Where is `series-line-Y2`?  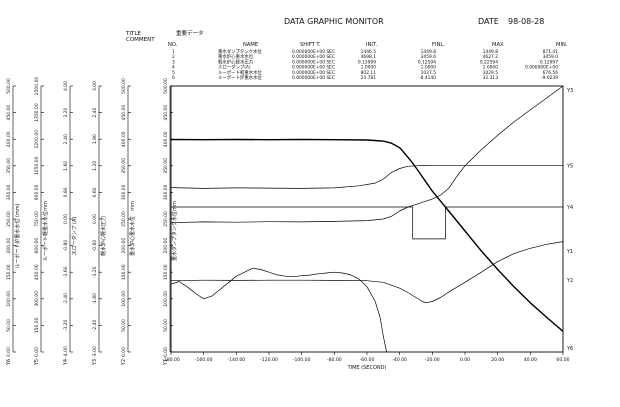
series-line-Y2 is located at coordinates (367, 272).